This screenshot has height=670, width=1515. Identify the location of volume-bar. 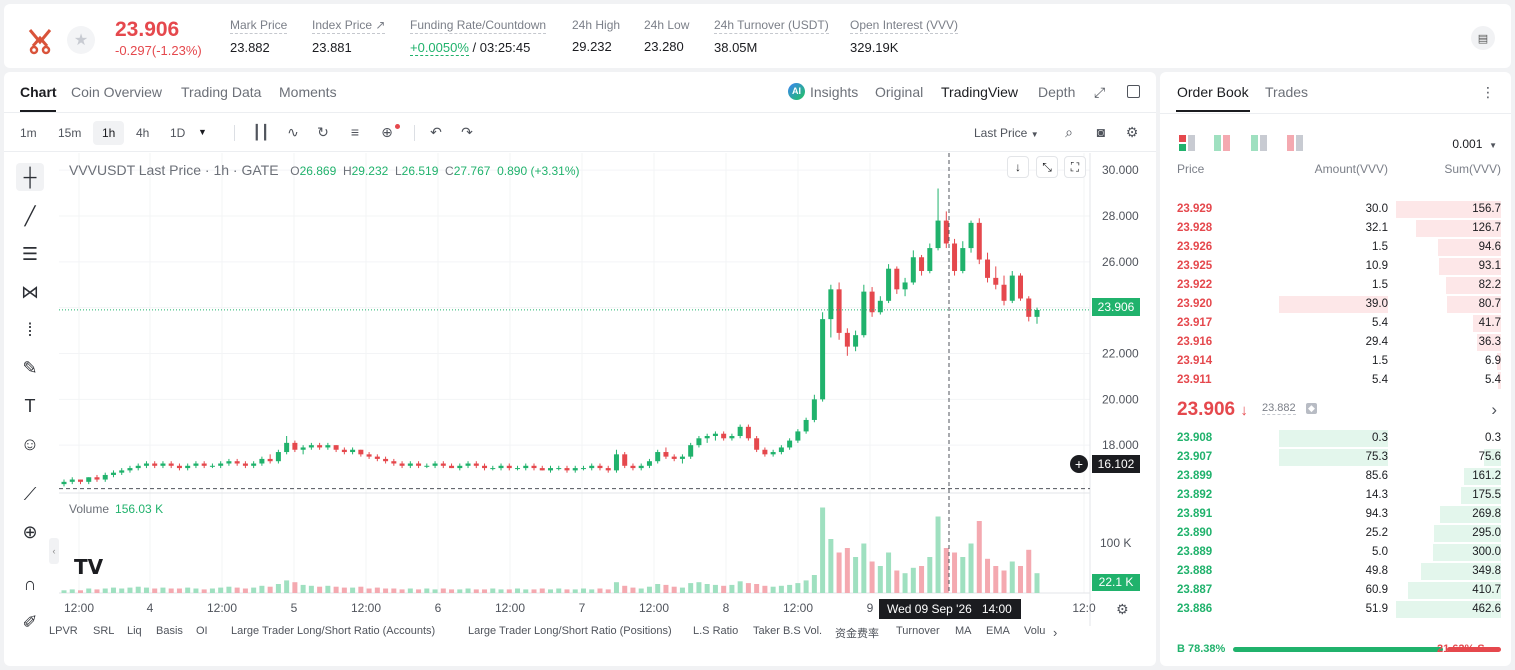
(394, 590).